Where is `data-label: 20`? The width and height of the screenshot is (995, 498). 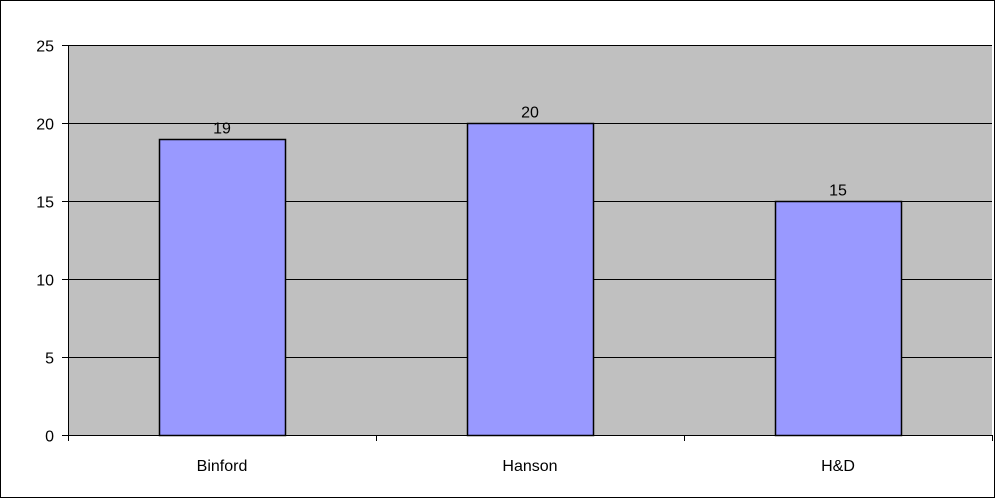
data-label: 20 is located at coordinates (530, 113).